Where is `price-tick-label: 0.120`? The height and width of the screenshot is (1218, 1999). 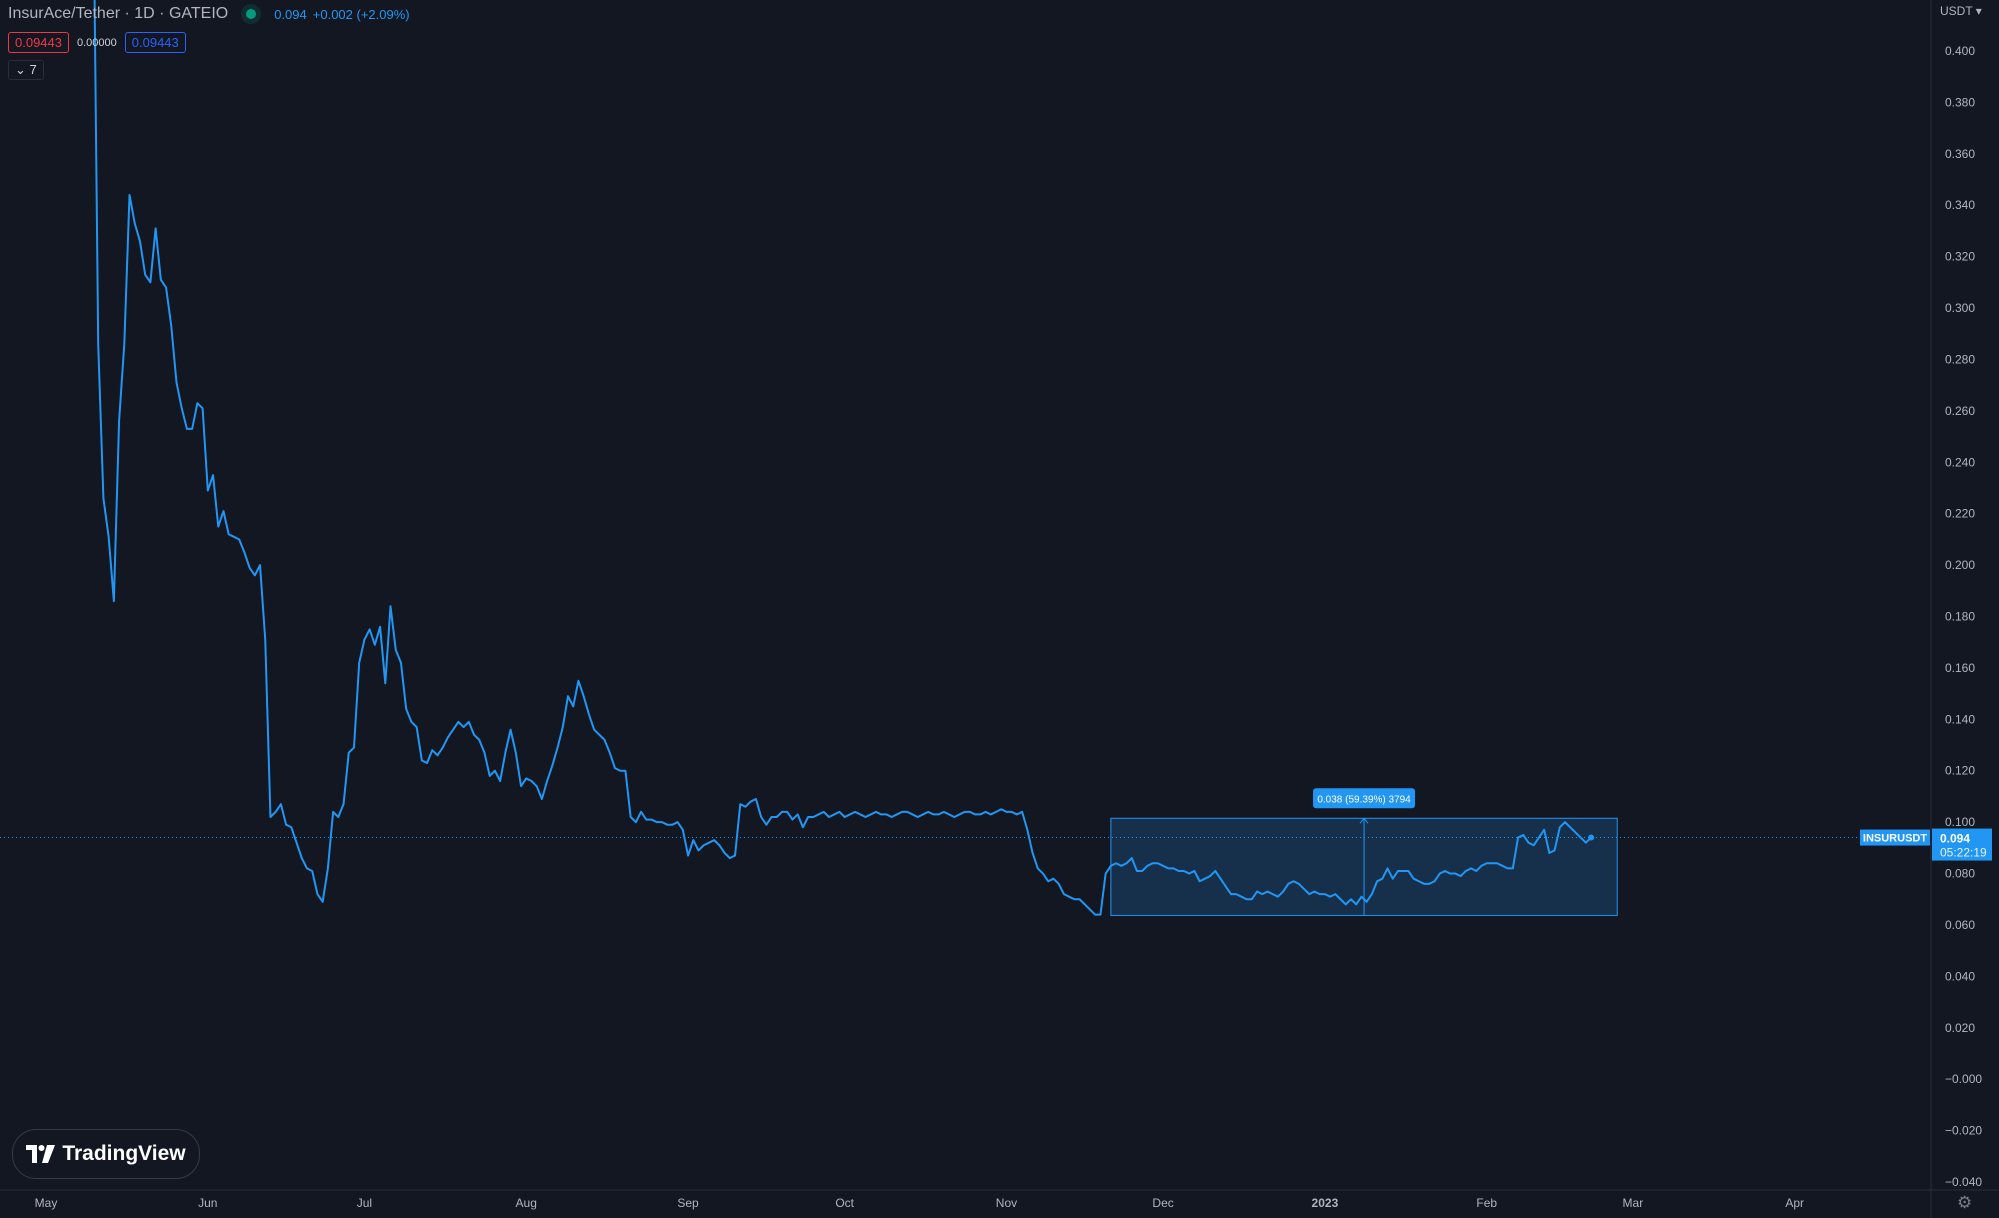
price-tick-label: 0.120 is located at coordinates (1960, 771).